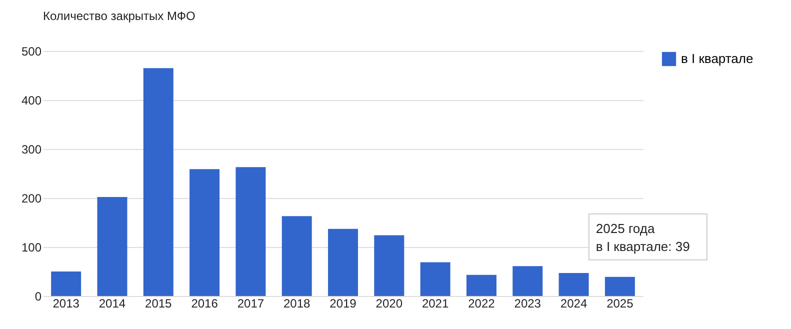  What do you see at coordinates (574, 303) in the screenshot?
I see `x-tick-label: 2024` at bounding box center [574, 303].